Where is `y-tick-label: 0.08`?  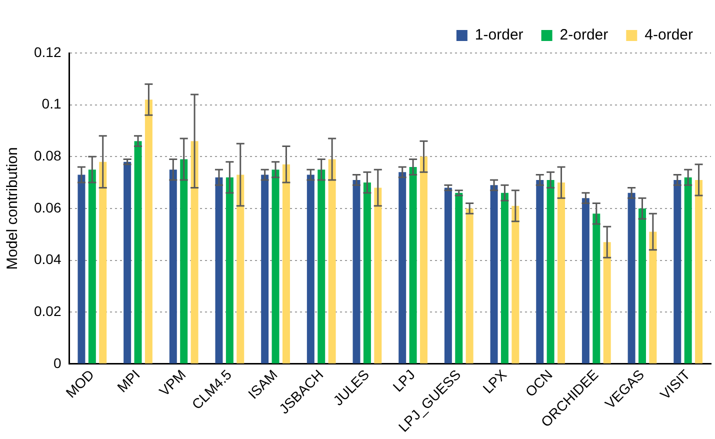
y-tick-label: 0.08 is located at coordinates (48, 155).